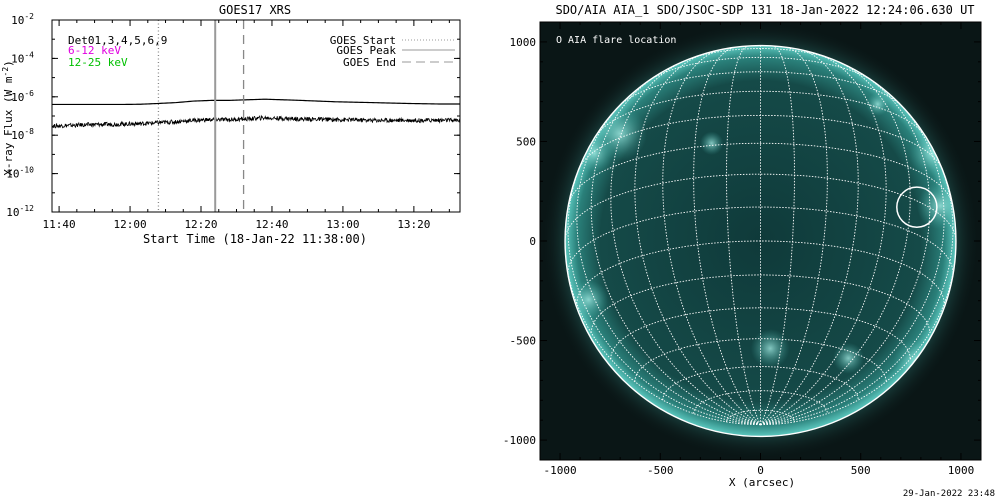 The image size is (1000, 500). Describe the element at coordinates (8, 126) in the screenshot. I see `goes-y-axis-label-main: X-ray Flux (W m` at that location.